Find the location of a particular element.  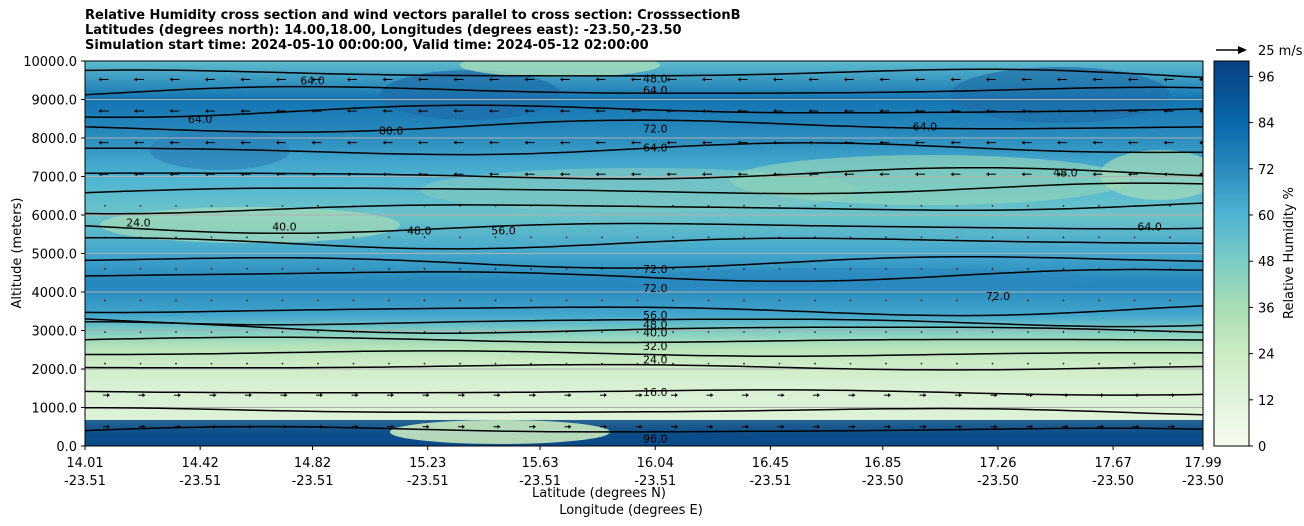

contour-label: 96.0 is located at coordinates (655, 438).